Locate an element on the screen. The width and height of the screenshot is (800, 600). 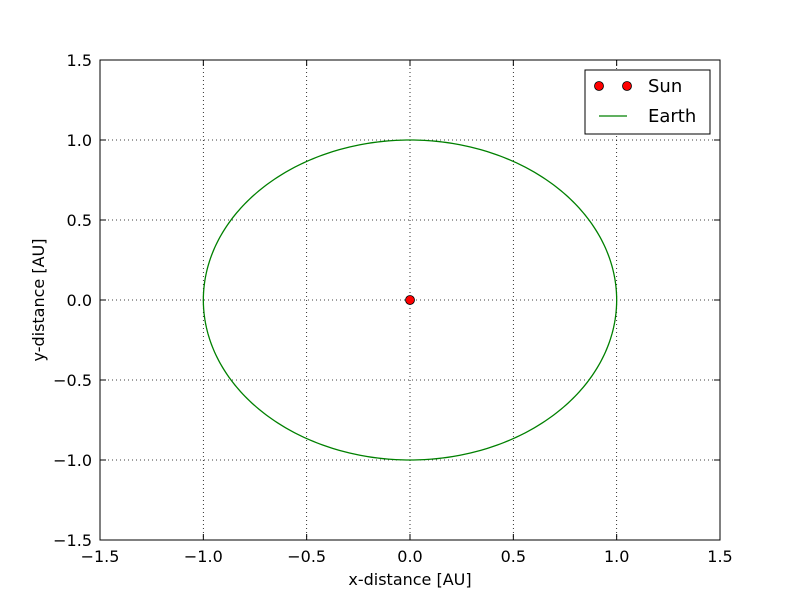
legend-sun-label: Sun is located at coordinates (665, 86).